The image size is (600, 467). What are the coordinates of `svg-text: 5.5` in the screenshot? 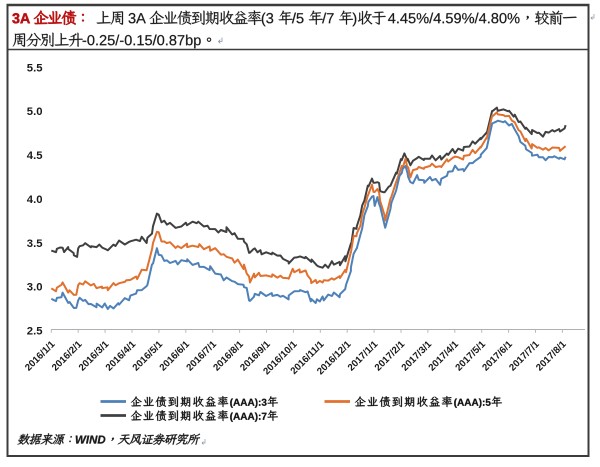 It's located at (35, 68).